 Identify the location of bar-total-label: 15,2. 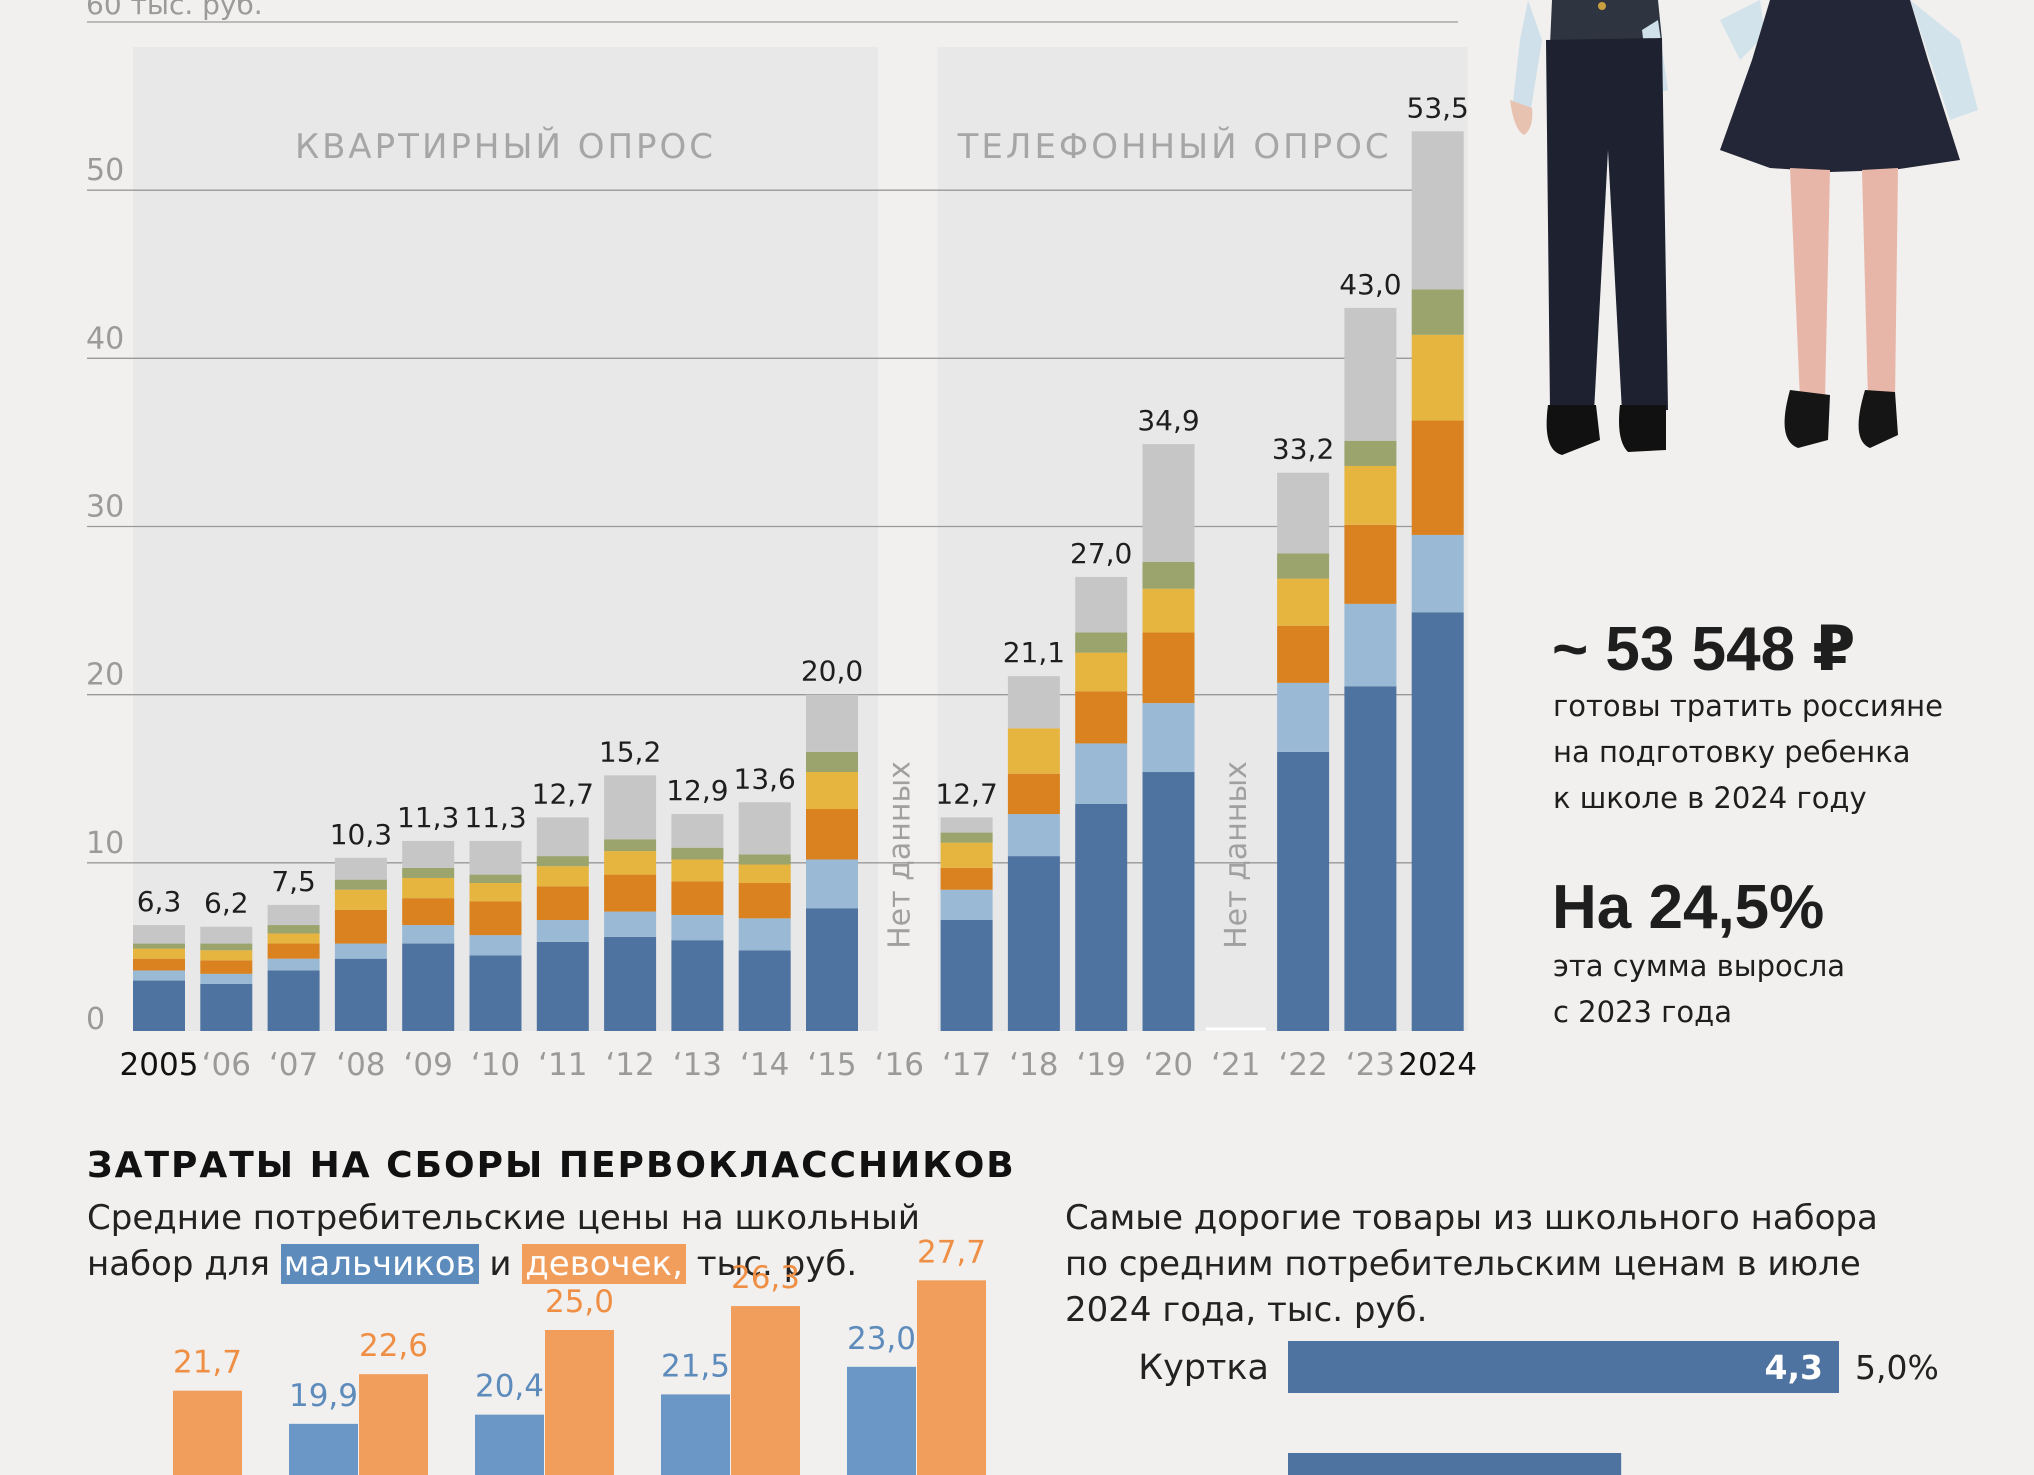
(630, 751).